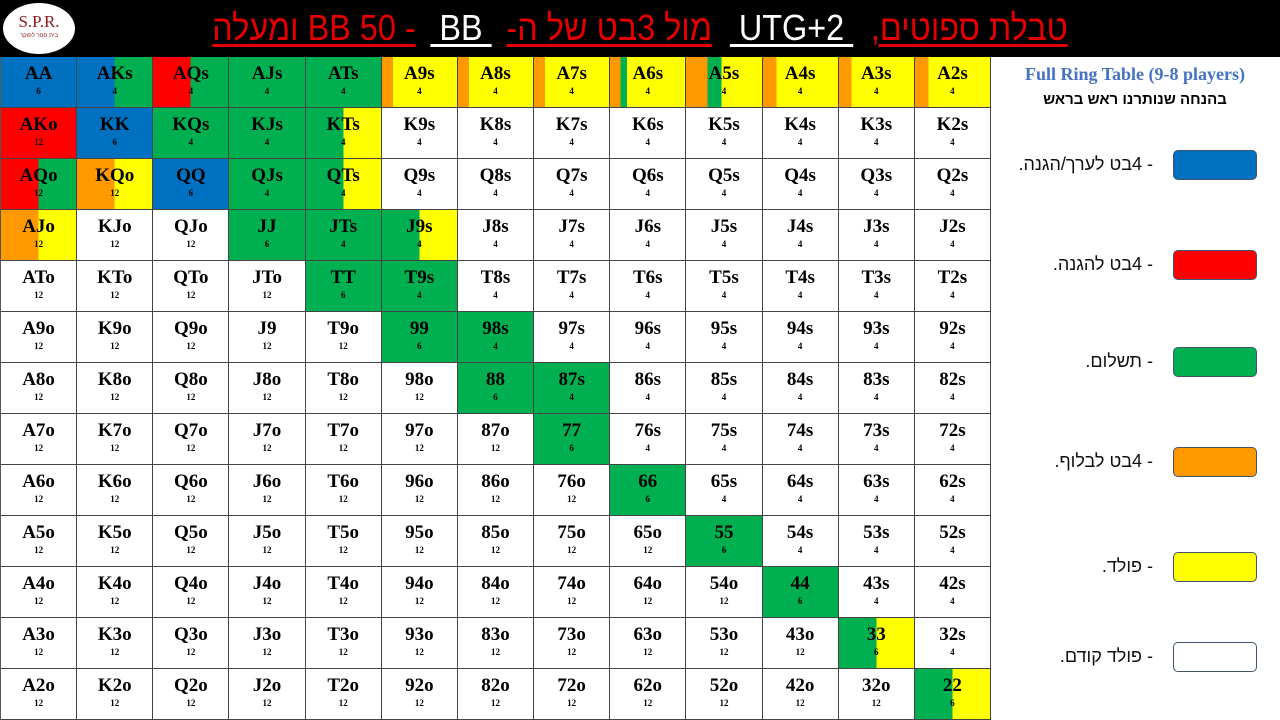 The width and height of the screenshot is (1280, 720). Describe the element at coordinates (267, 490) in the screenshot. I see `hand-cell: J6o 12` at that location.